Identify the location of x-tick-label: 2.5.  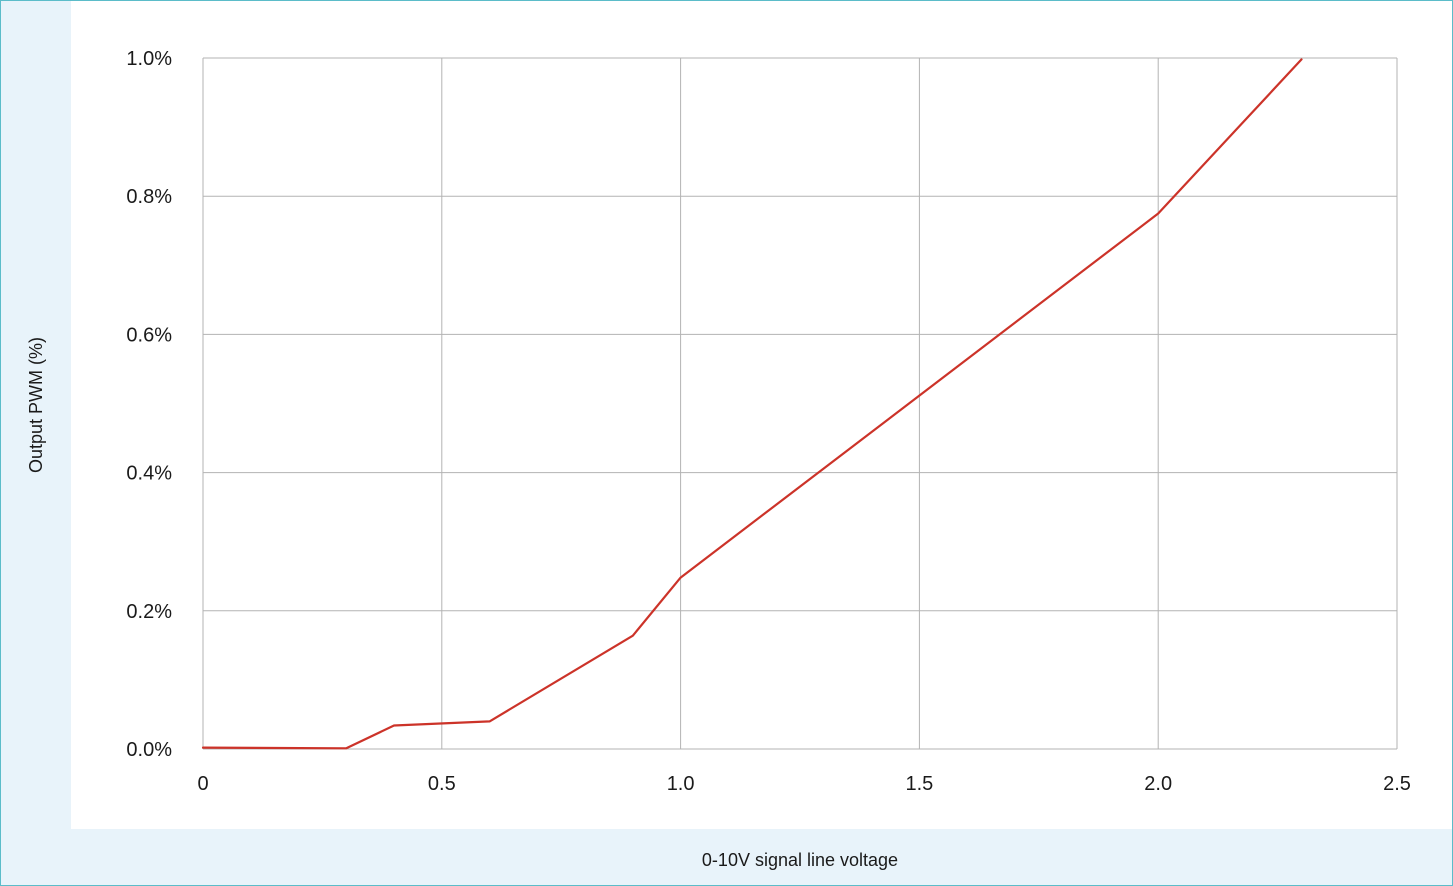
(1397, 784).